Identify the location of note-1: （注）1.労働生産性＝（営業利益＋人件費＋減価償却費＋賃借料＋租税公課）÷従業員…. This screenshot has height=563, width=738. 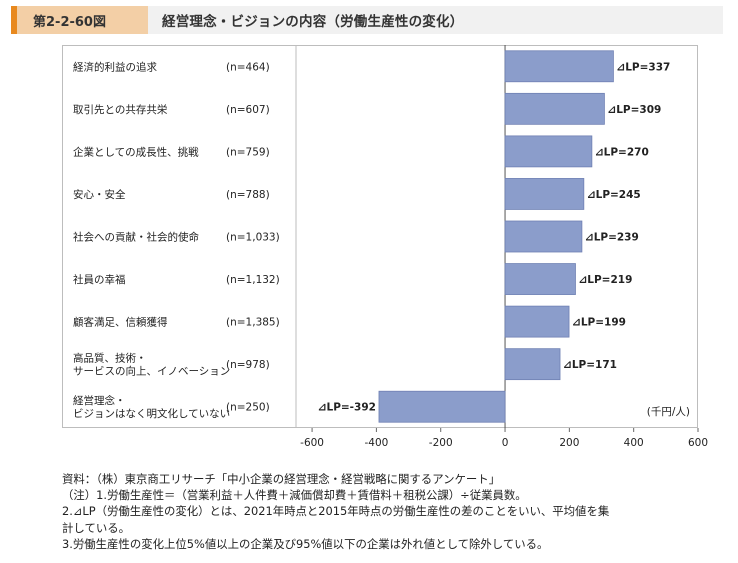
(294, 495).